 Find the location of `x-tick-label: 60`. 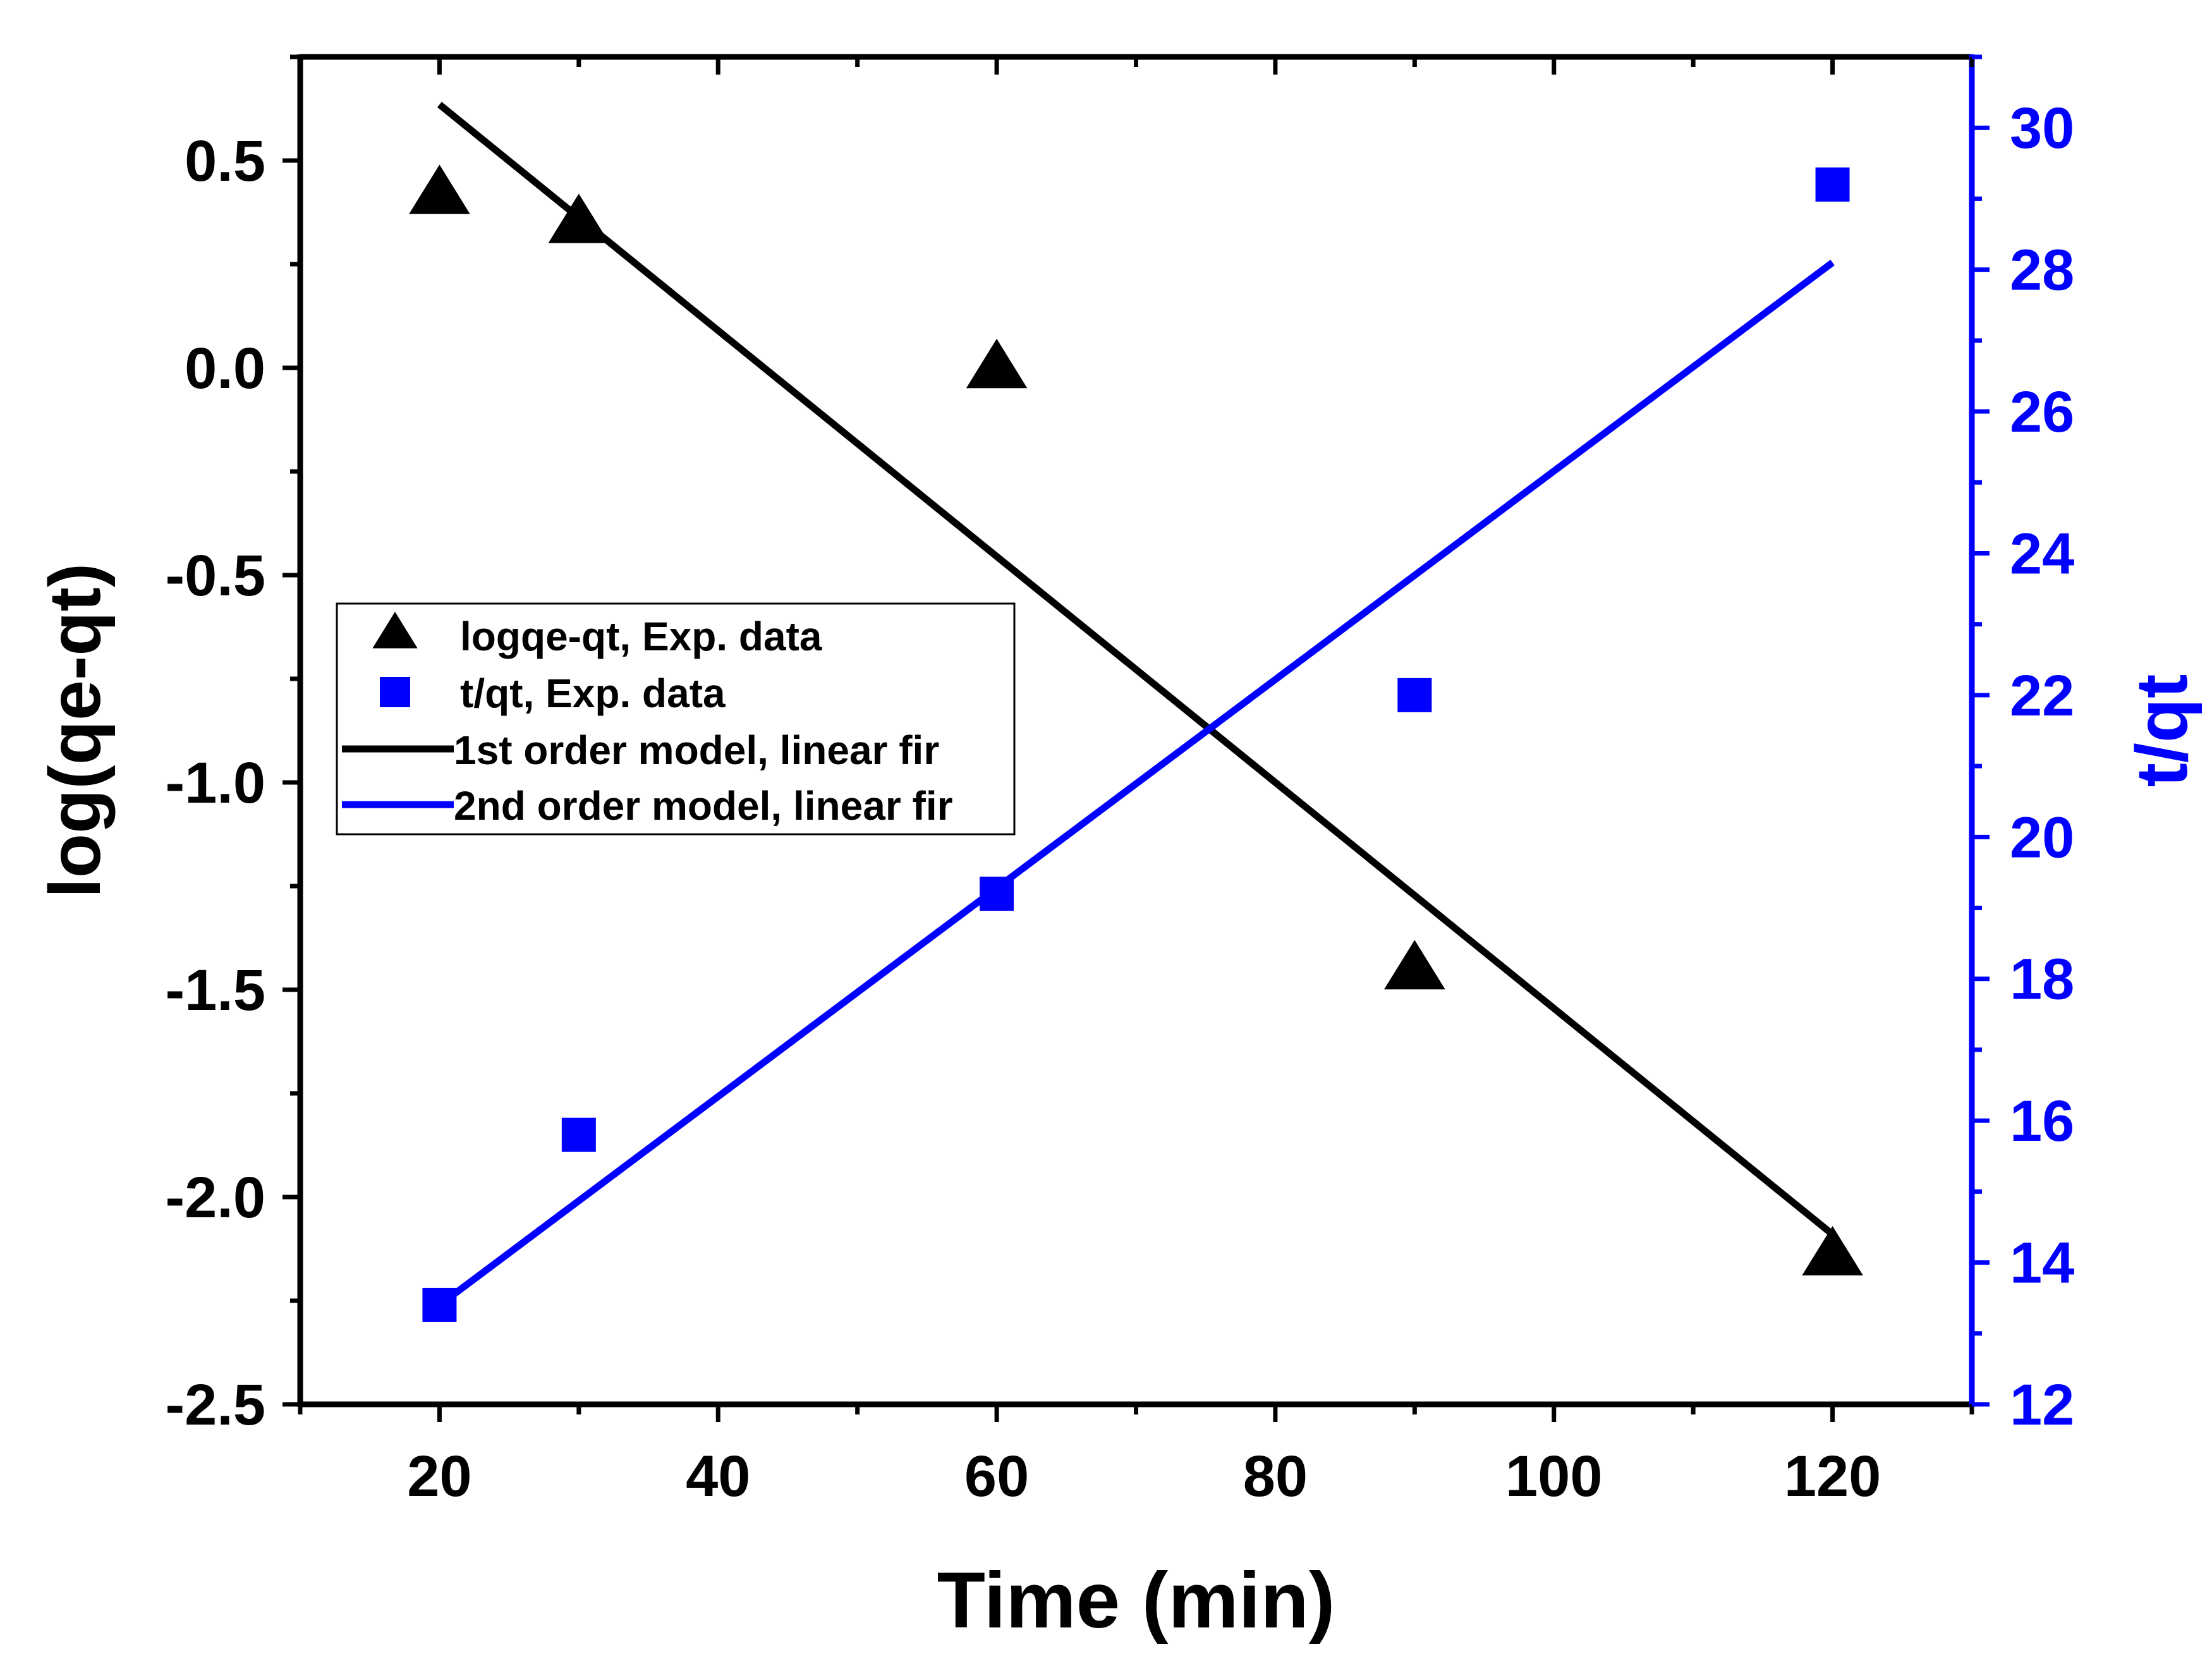

x-tick-label: 60 is located at coordinates (996, 1476).